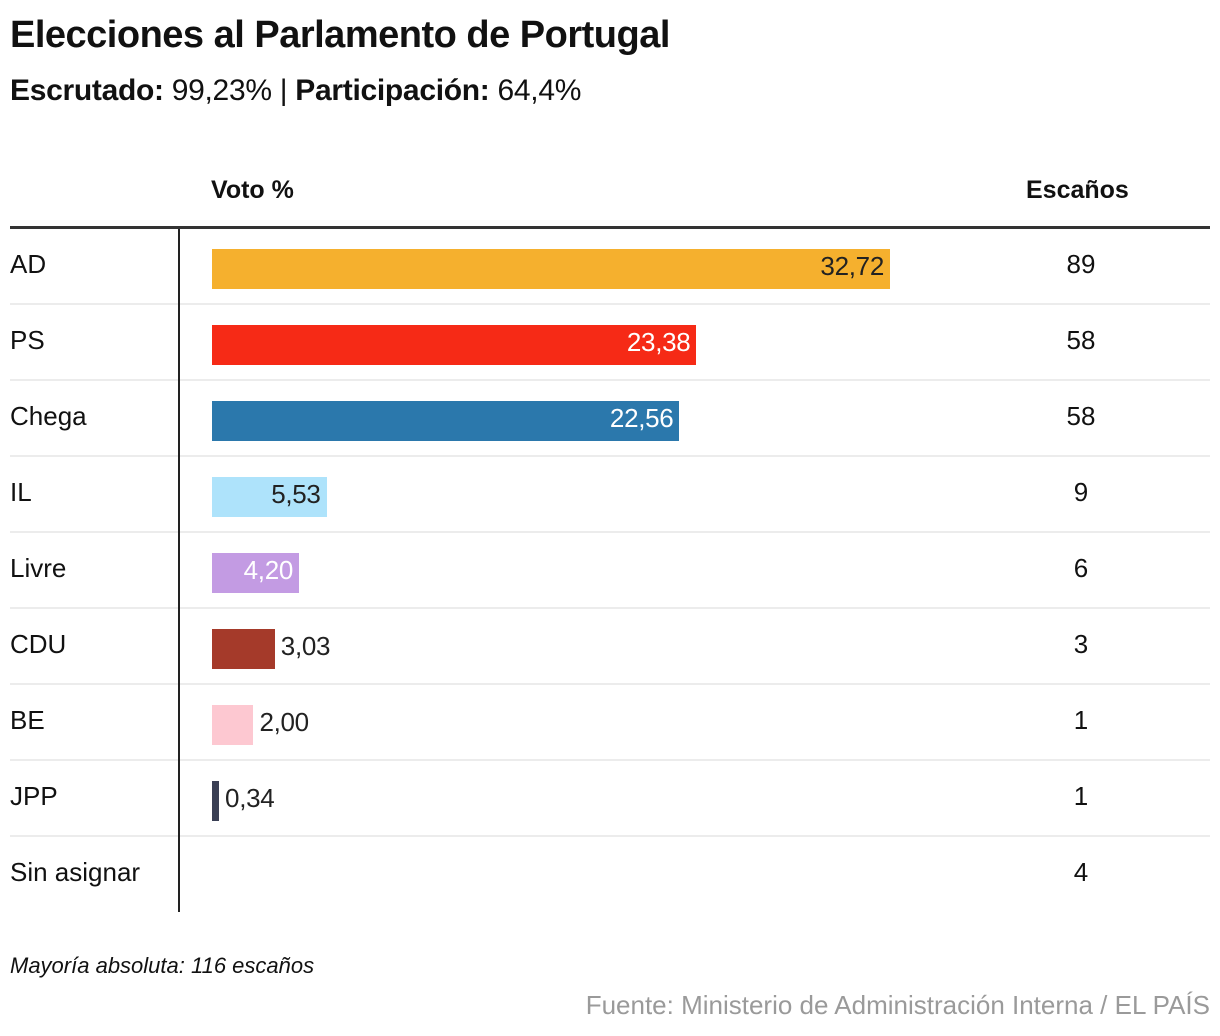 This screenshot has width=1220, height=1036. What do you see at coordinates (1077, 190) in the screenshot?
I see `seats-column-header: Escaños` at bounding box center [1077, 190].